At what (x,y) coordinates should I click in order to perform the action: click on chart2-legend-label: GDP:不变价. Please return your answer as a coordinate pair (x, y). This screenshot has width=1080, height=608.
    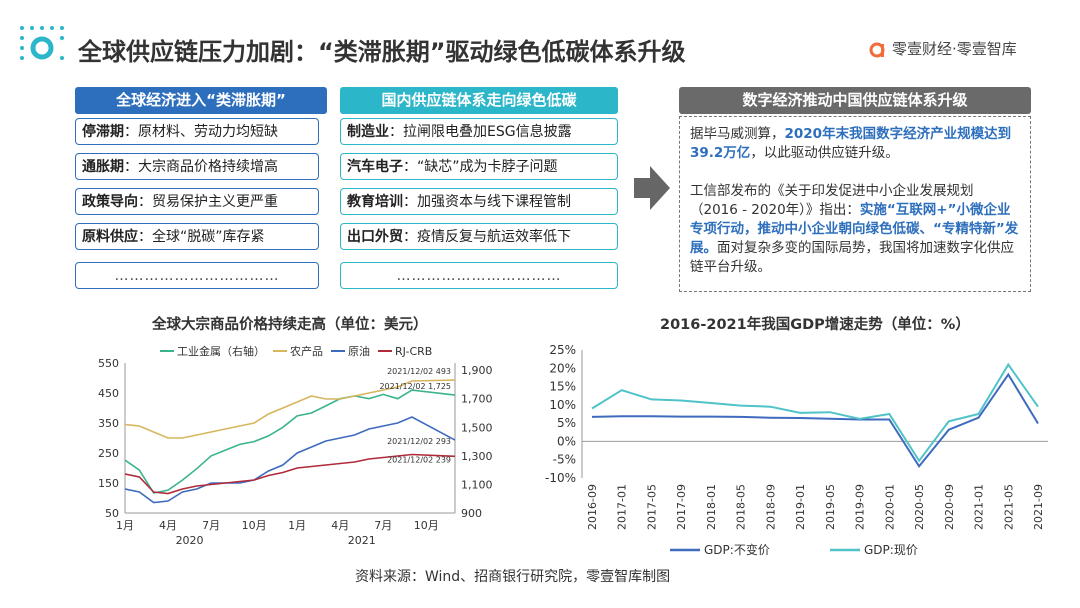
    Looking at the image, I should click on (737, 549).